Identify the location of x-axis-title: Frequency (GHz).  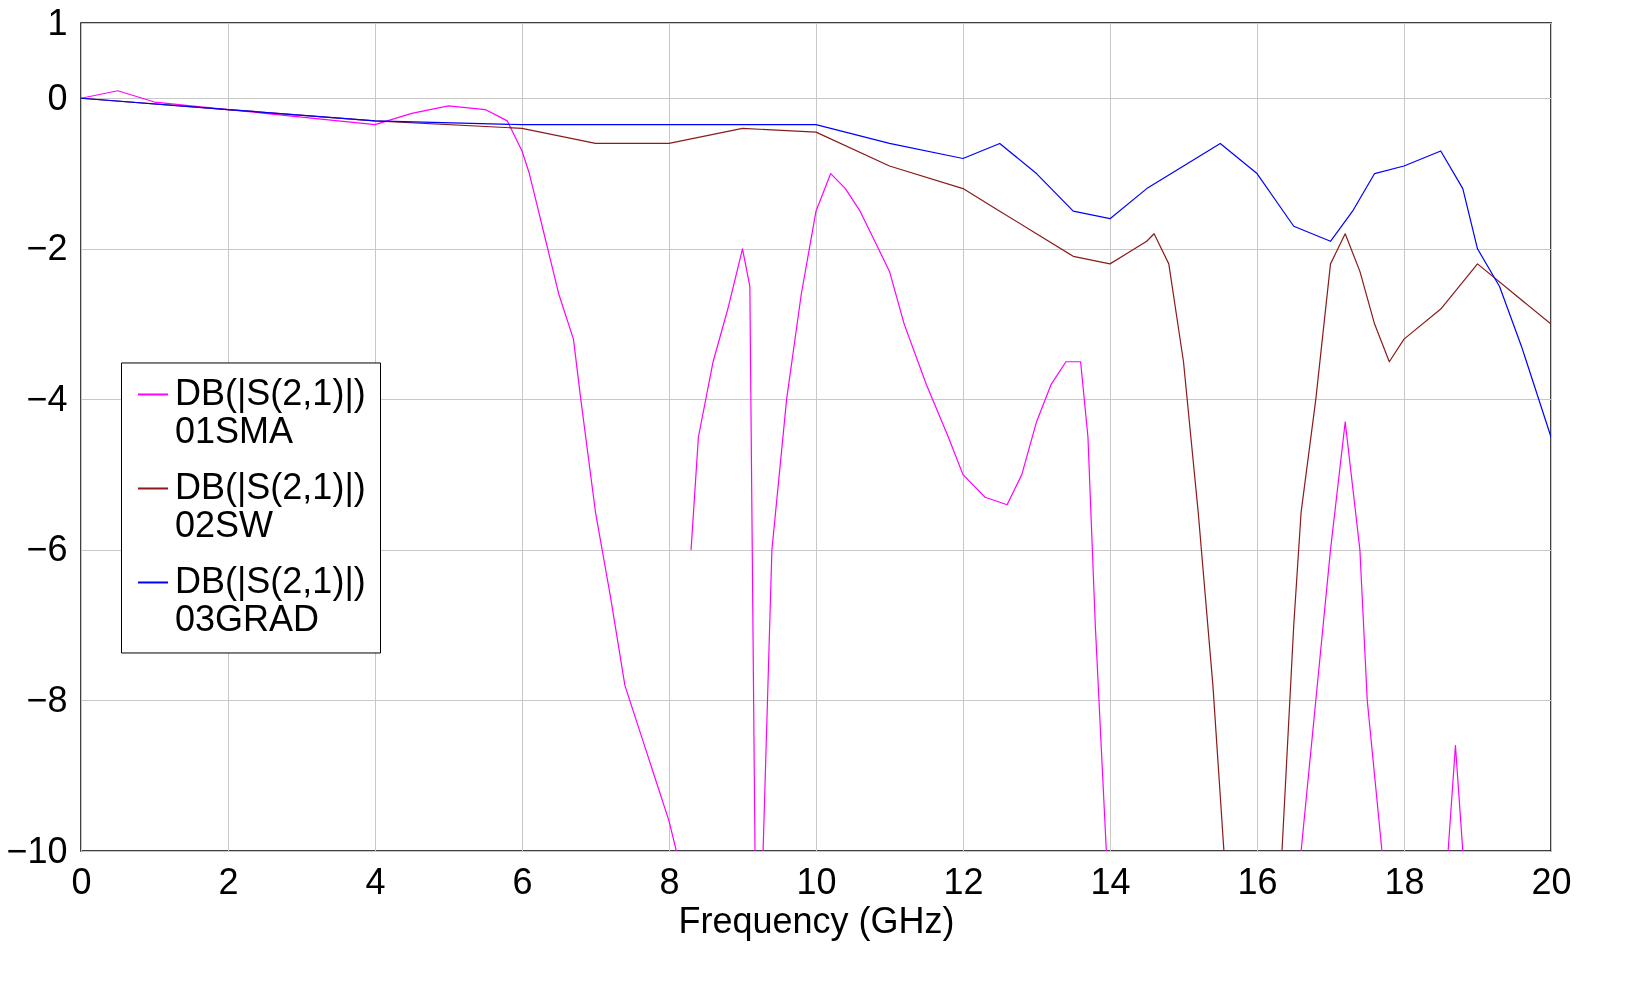
(816, 920).